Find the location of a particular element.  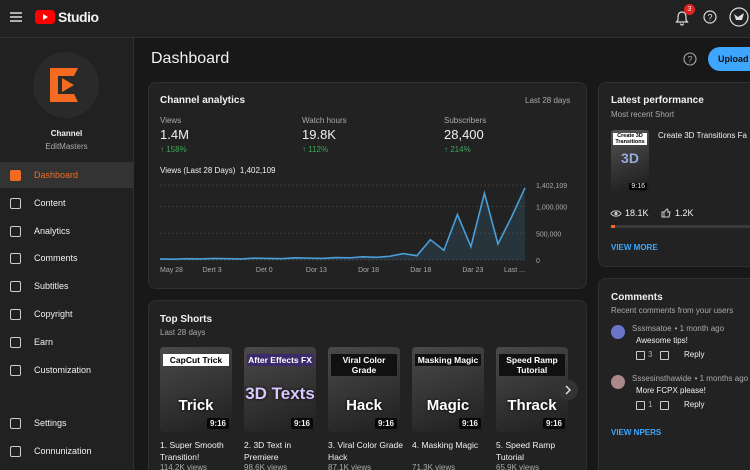

short-title: 5. Speed Ramp Tutorial is located at coordinates (526, 451).